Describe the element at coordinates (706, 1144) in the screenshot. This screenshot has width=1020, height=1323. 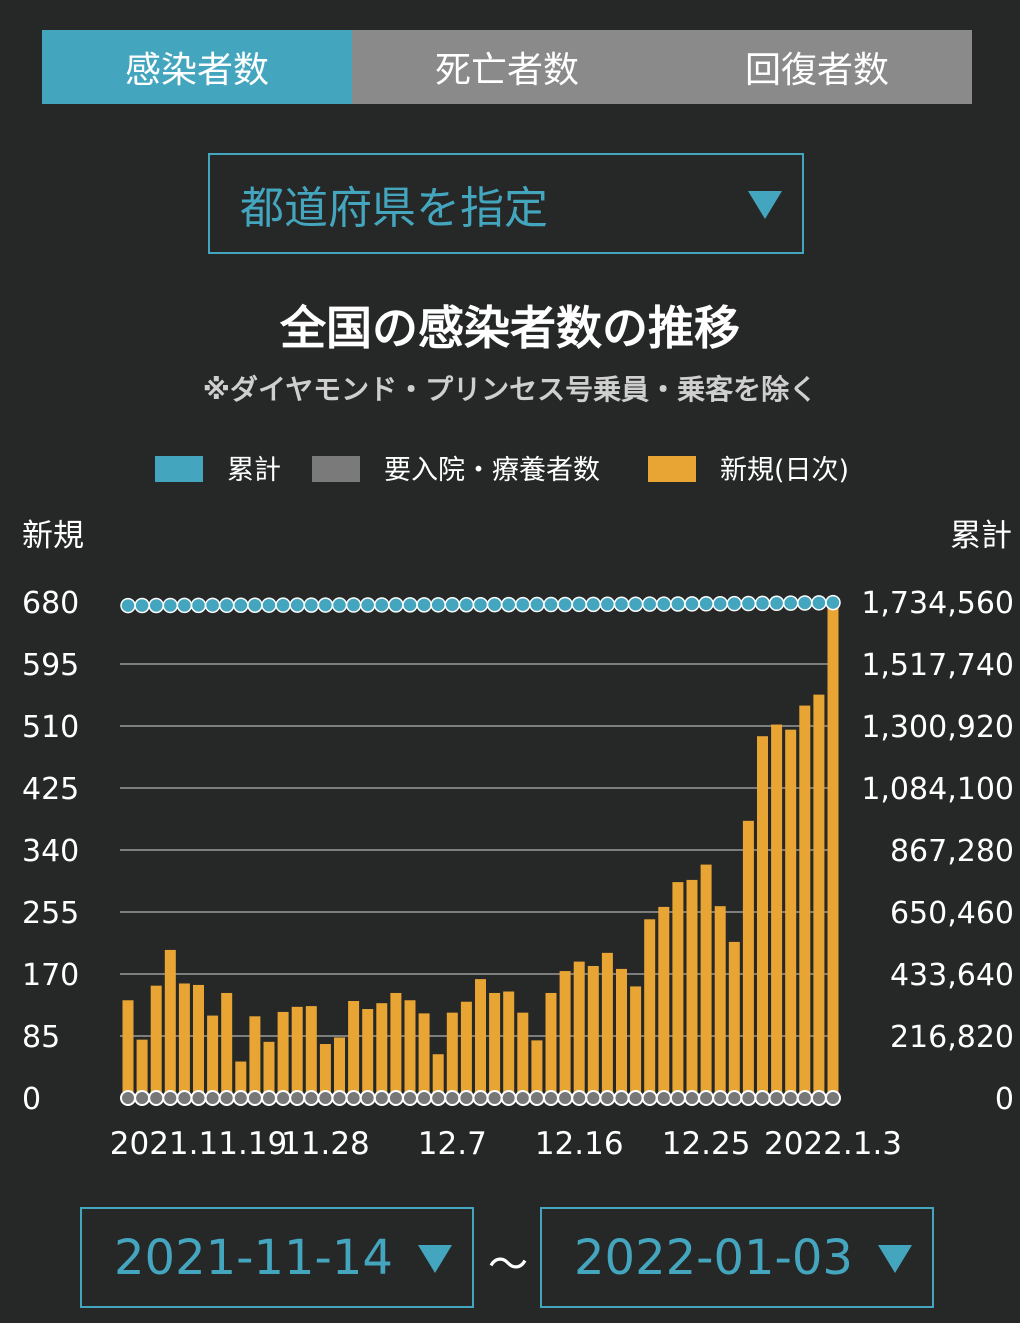
I see `x-tick-label: 12.25` at that location.